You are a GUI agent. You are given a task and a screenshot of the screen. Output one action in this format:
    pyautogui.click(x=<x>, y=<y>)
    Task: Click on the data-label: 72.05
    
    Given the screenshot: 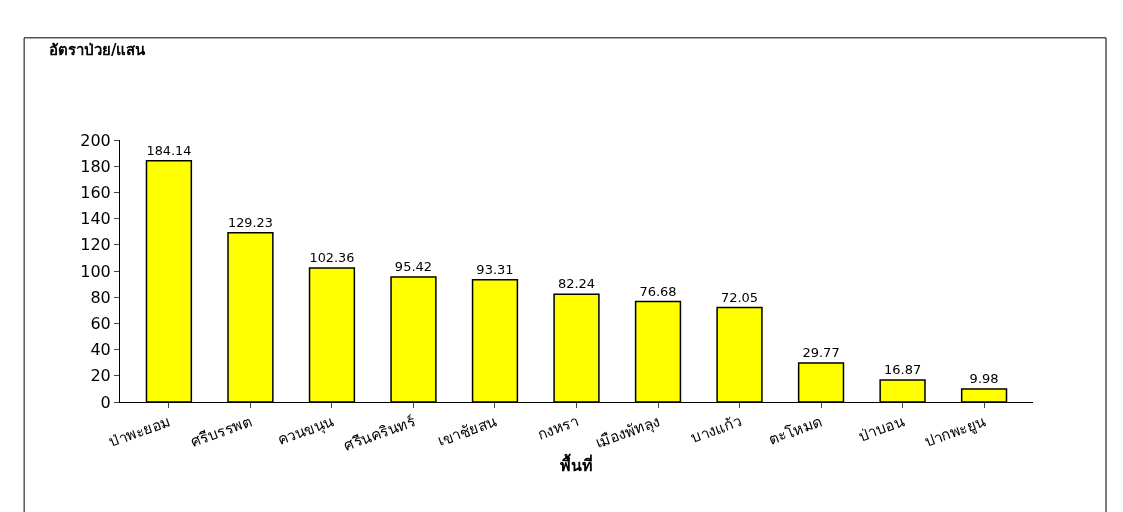 What is the action you would take?
    pyautogui.click(x=739, y=297)
    